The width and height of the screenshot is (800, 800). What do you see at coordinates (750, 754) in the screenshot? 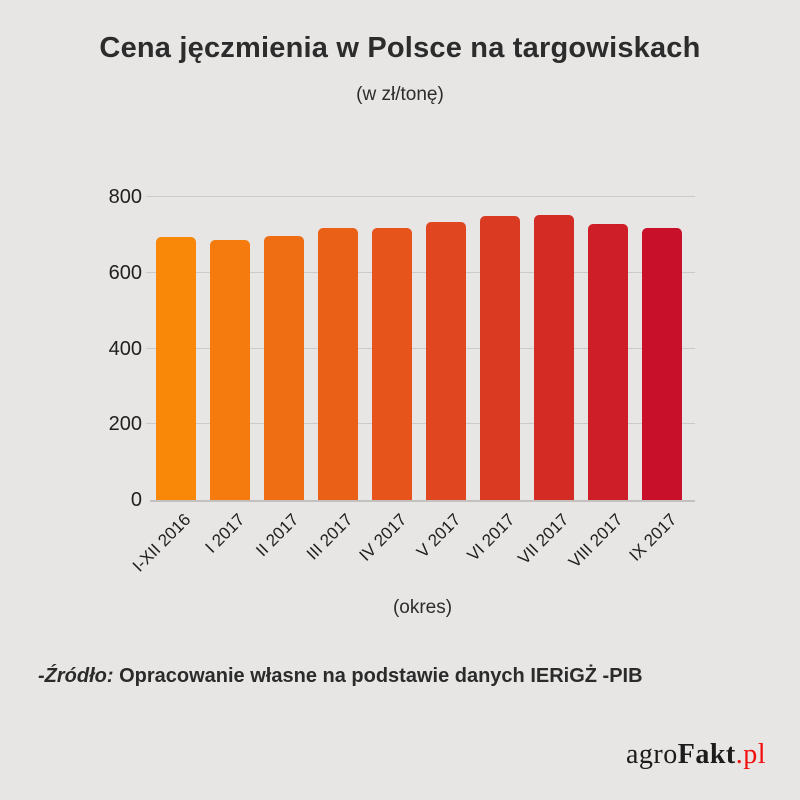
I see `logo-pl: .pl` at bounding box center [750, 754].